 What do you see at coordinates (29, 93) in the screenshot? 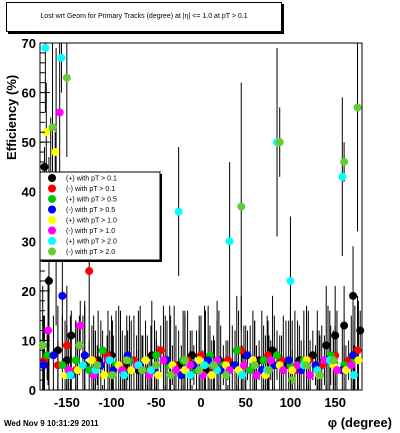
I see `y-tick-label: 60` at bounding box center [29, 93].